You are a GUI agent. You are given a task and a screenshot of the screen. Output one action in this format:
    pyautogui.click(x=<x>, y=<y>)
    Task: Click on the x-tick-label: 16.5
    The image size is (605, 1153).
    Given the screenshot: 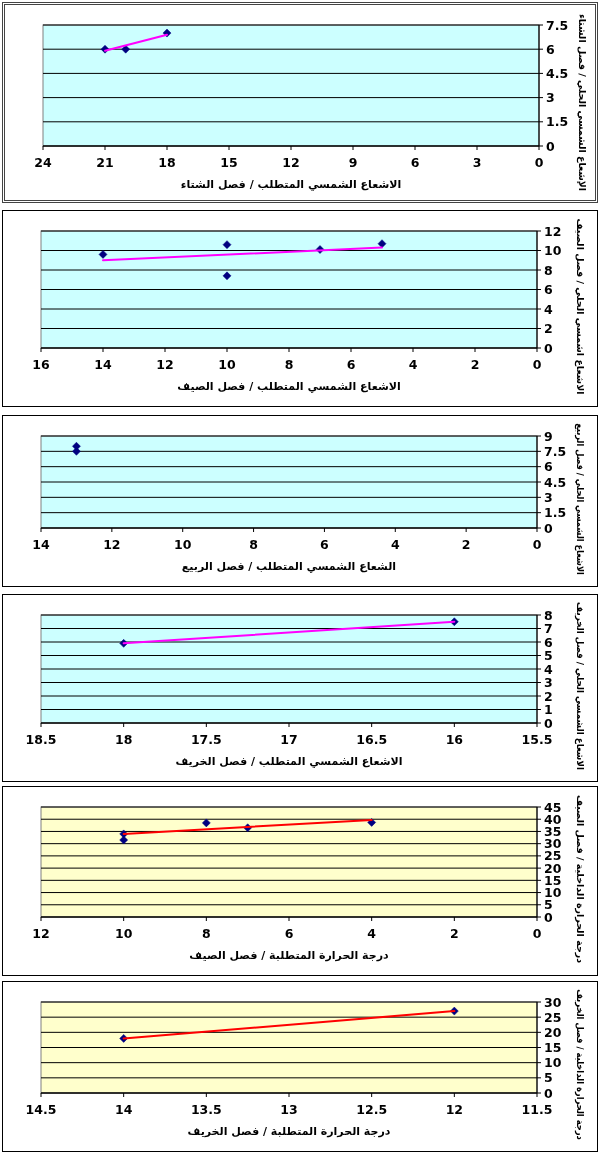 What is the action you would take?
    pyautogui.click(x=372, y=739)
    